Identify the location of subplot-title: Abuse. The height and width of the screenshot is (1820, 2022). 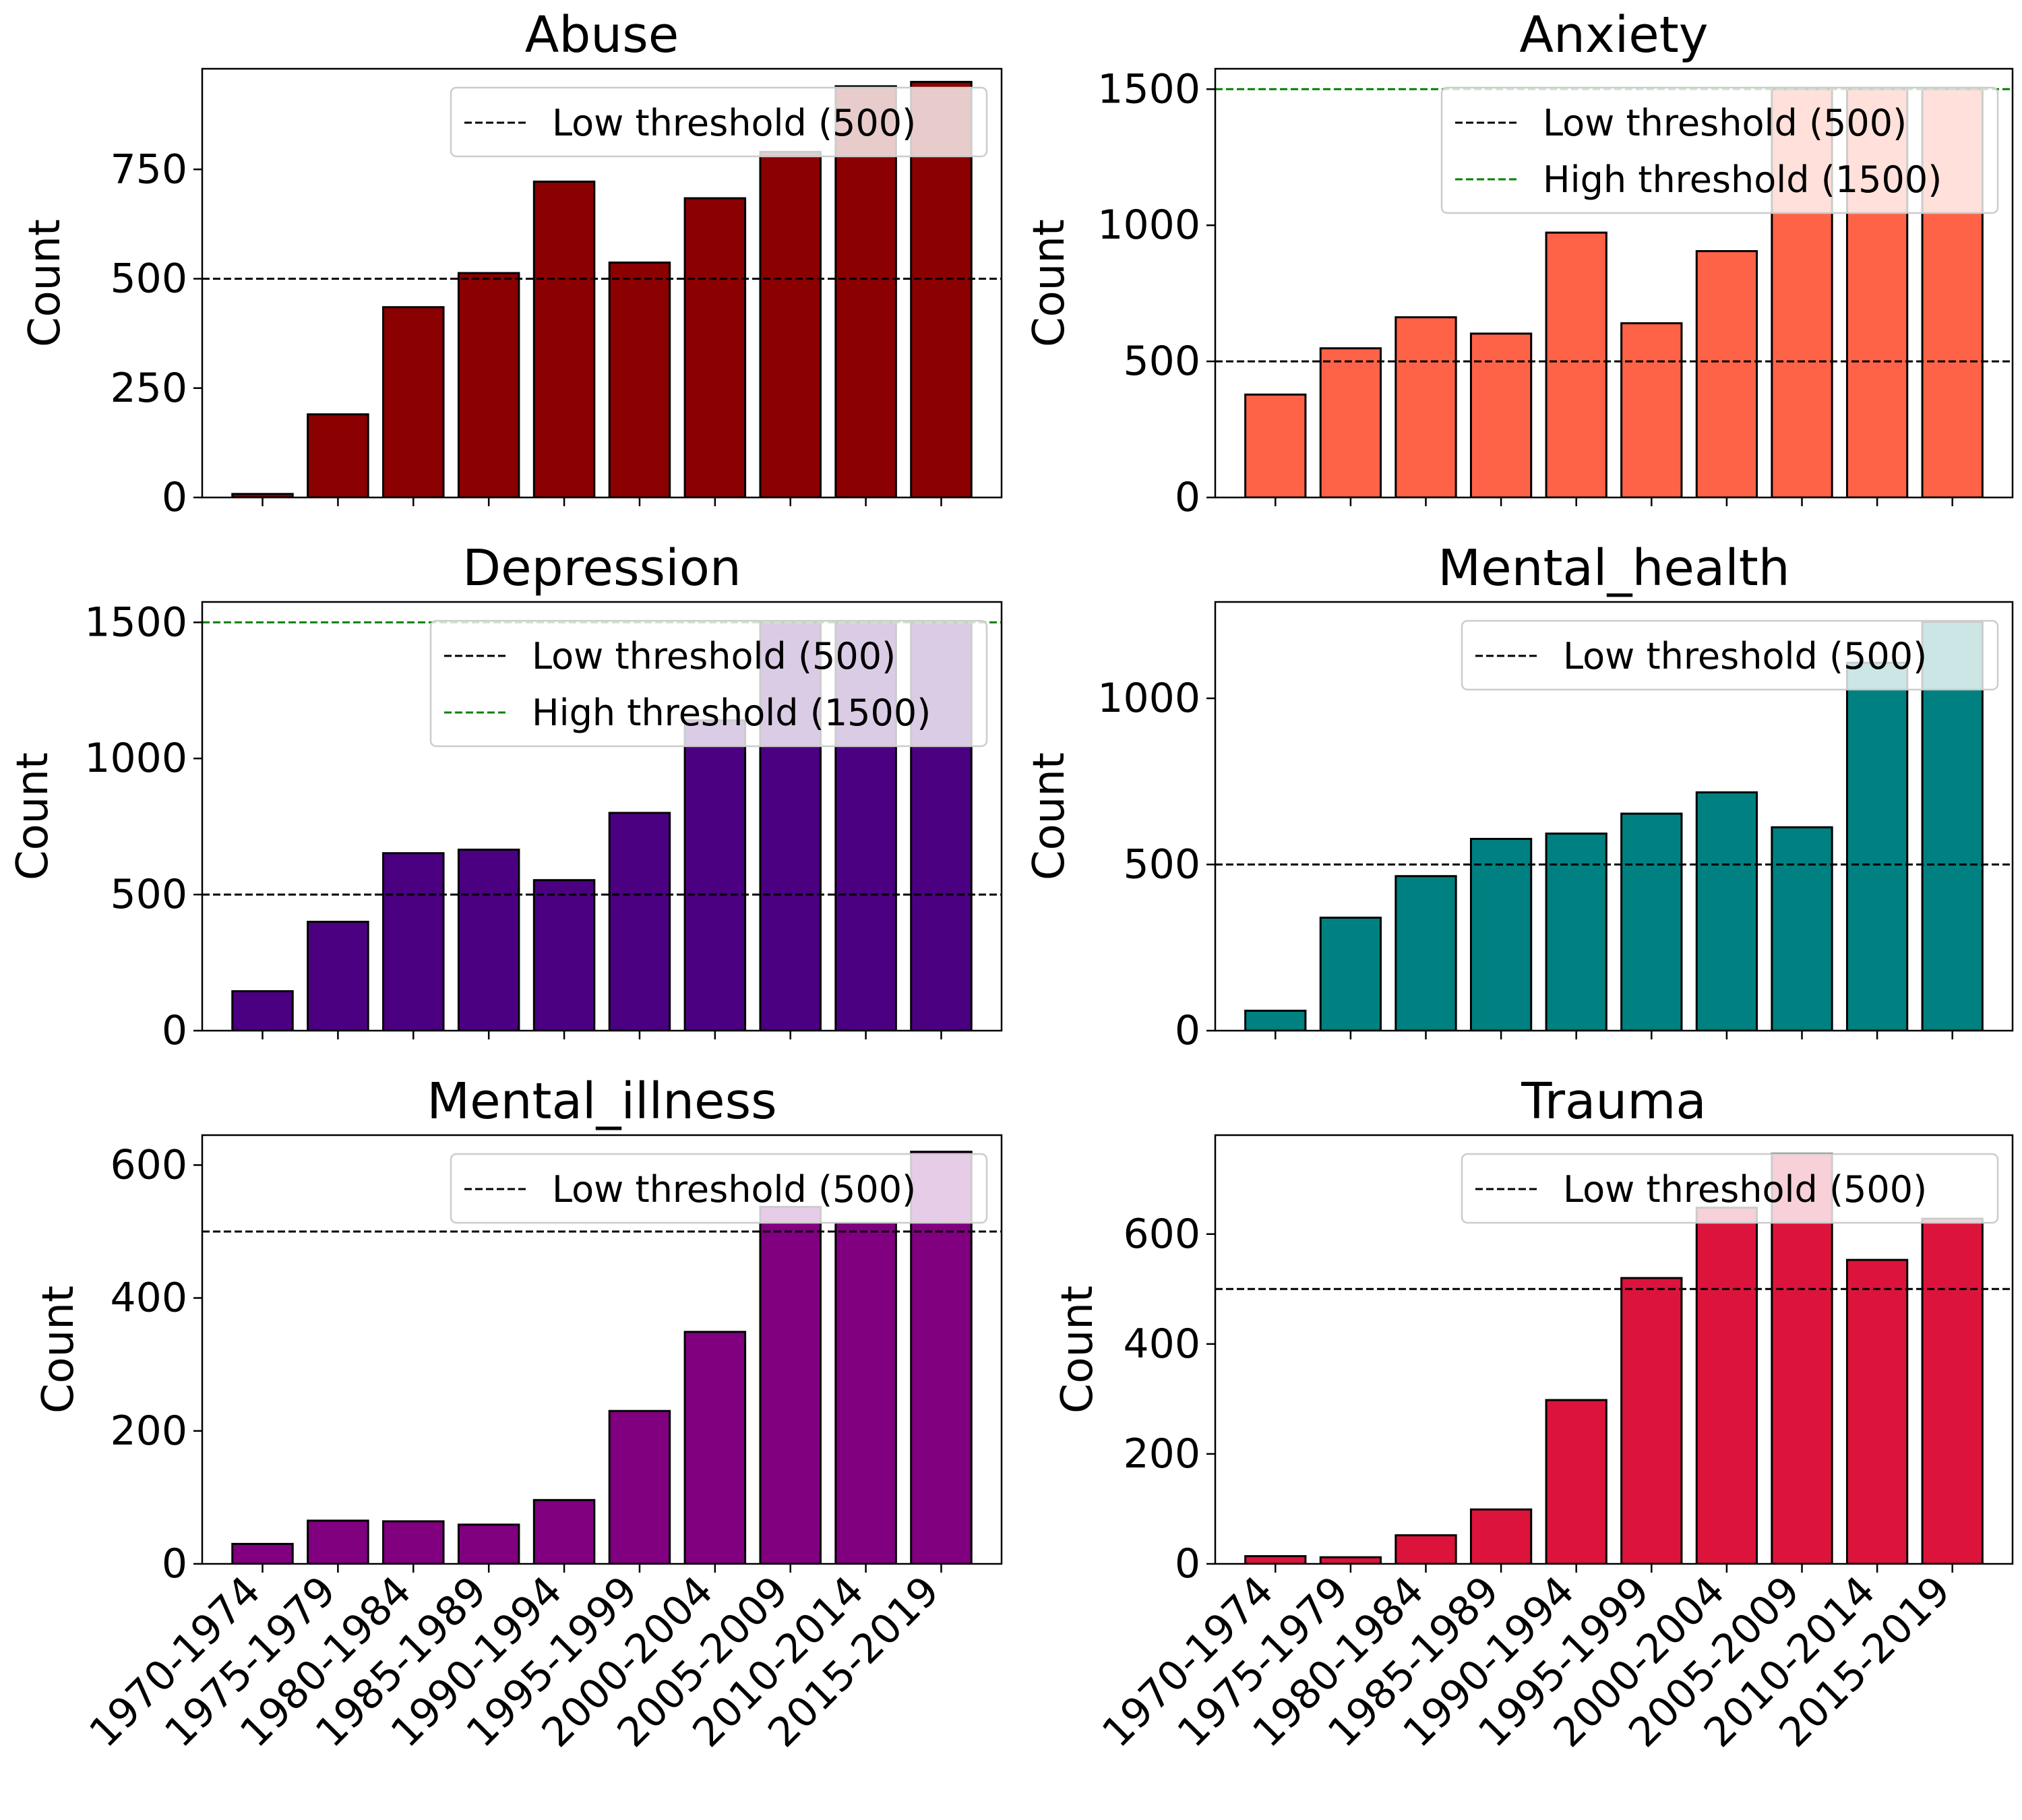
(602, 35).